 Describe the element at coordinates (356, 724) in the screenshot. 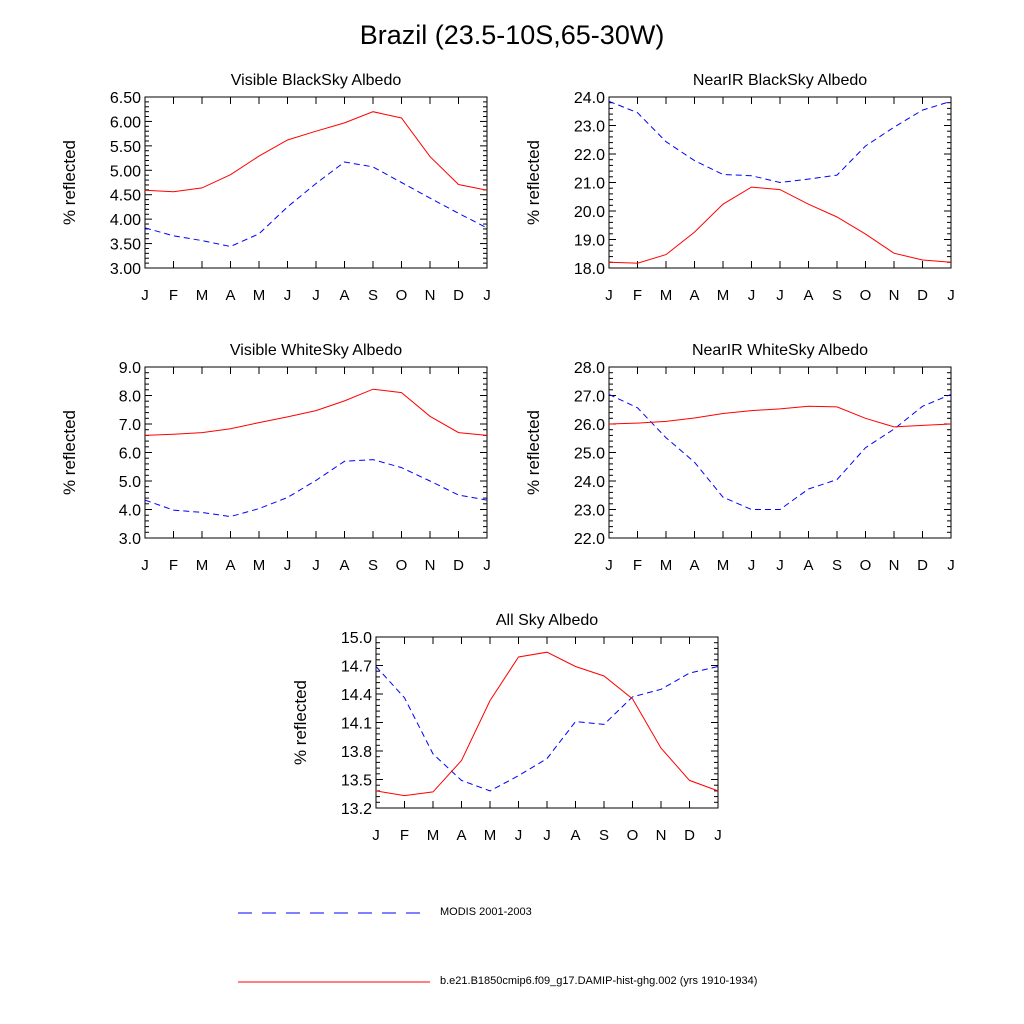

I see `y-tick-label: 14.1` at that location.